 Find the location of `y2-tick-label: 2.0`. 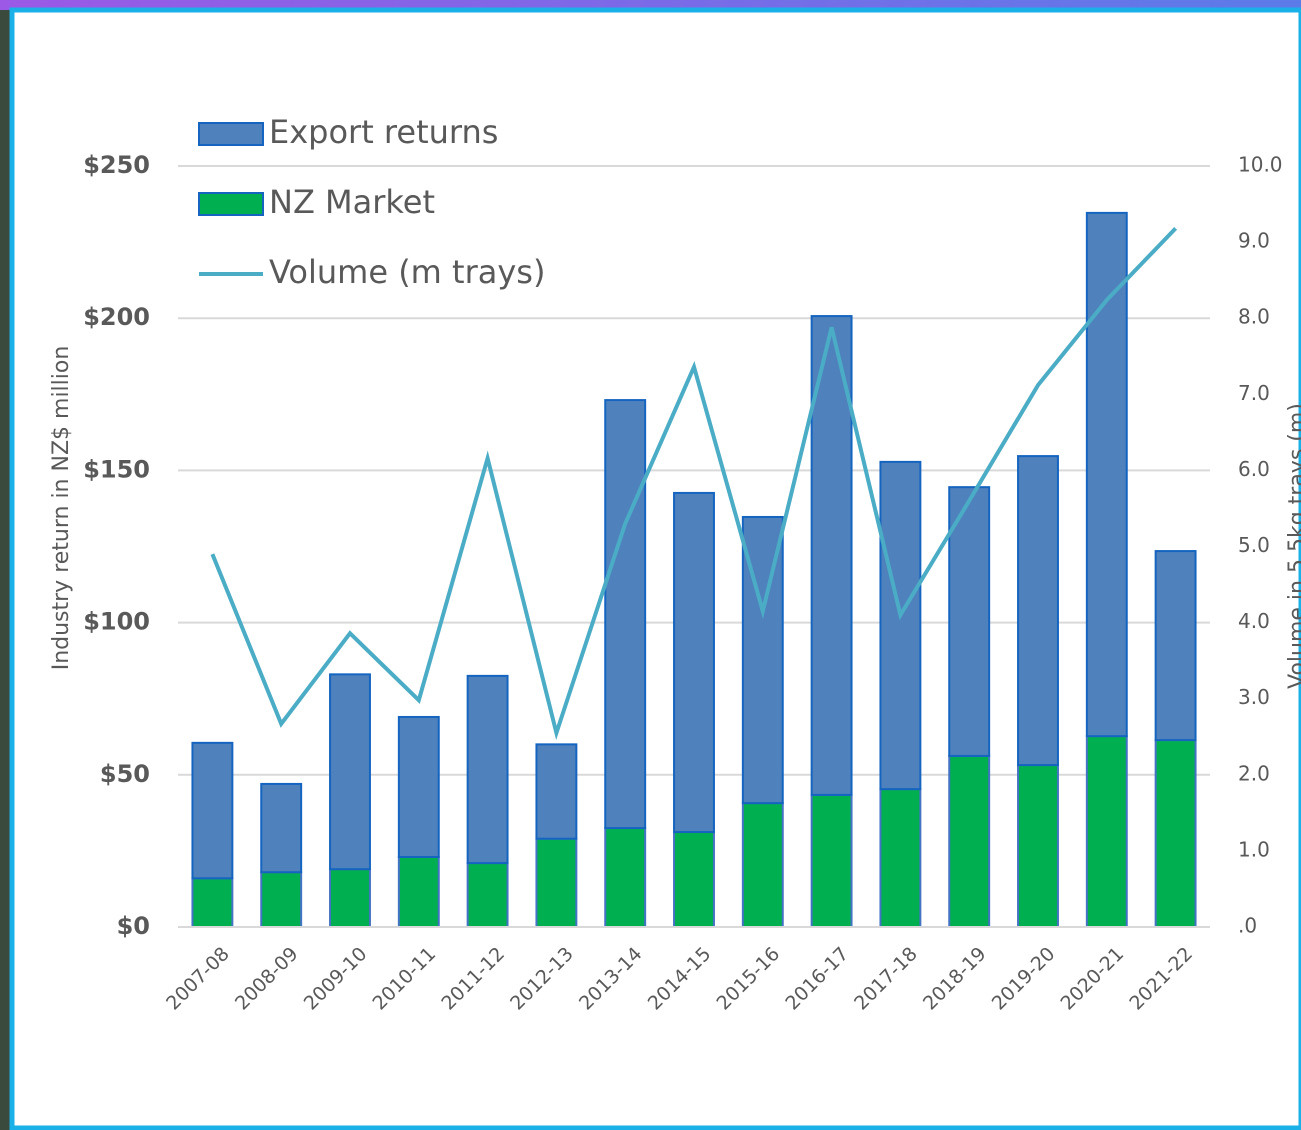

y2-tick-label: 2.0 is located at coordinates (1254, 773).